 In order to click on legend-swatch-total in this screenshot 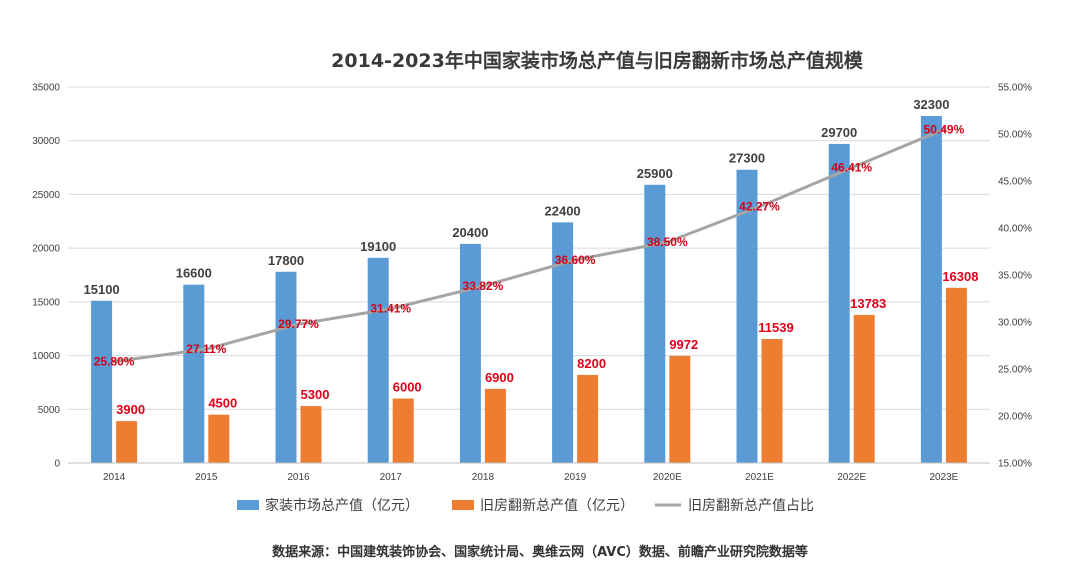, I will do `click(248, 505)`.